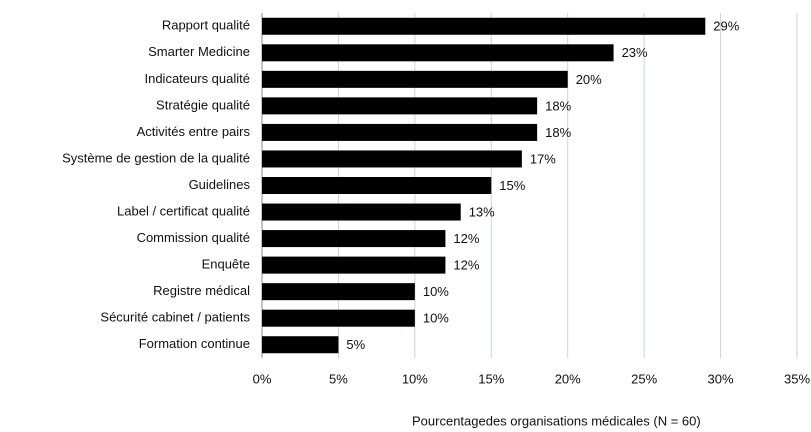  I want to click on y-tick-label: Rapport qualité, so click(206, 25).